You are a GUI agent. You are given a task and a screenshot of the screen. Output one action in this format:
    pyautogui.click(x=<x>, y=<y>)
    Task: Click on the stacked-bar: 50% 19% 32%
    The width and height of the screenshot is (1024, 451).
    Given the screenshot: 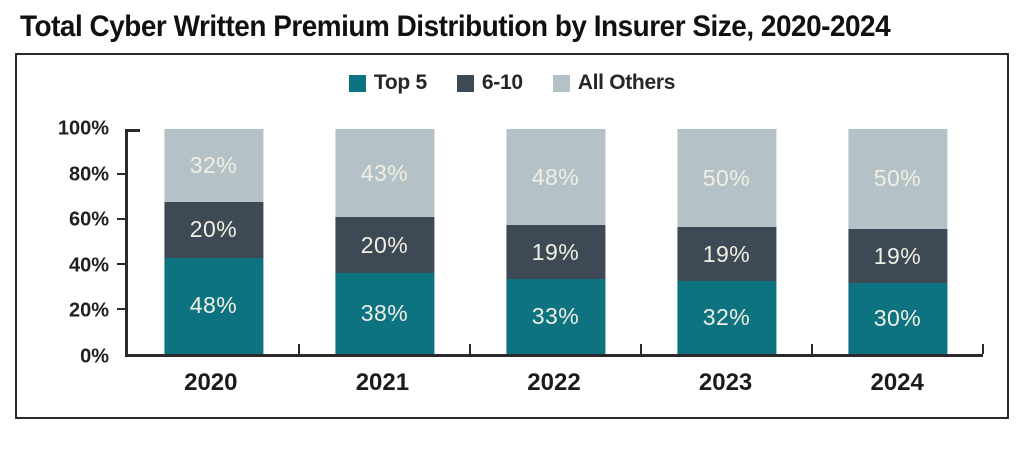 What is the action you would take?
    pyautogui.click(x=726, y=241)
    